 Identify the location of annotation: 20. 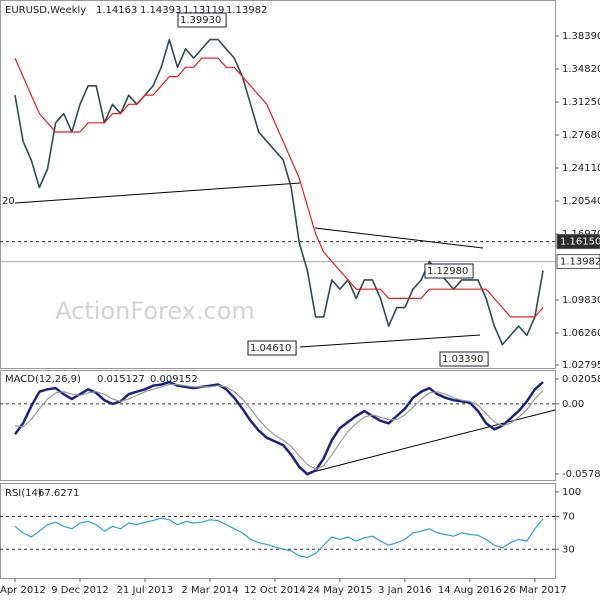
(8, 201).